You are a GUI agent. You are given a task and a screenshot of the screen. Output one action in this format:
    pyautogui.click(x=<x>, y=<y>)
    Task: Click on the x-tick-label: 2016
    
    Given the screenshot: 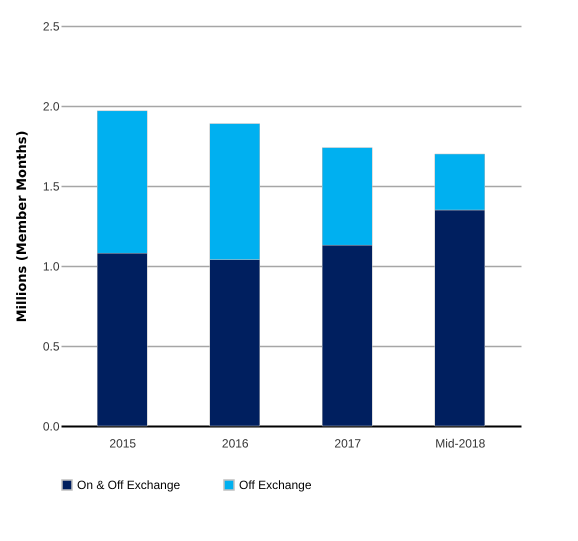 What is the action you would take?
    pyautogui.click(x=235, y=443)
    